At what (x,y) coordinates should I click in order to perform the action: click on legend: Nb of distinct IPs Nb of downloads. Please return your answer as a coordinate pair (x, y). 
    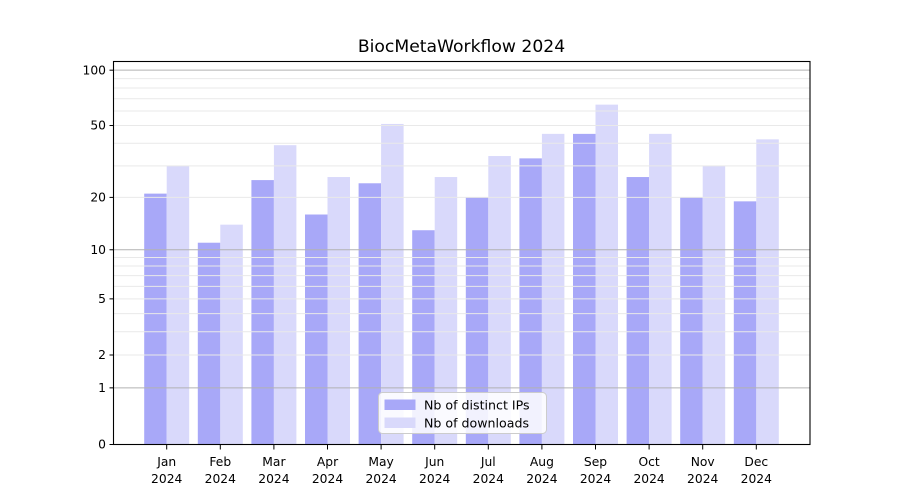
    Looking at the image, I should click on (462, 413).